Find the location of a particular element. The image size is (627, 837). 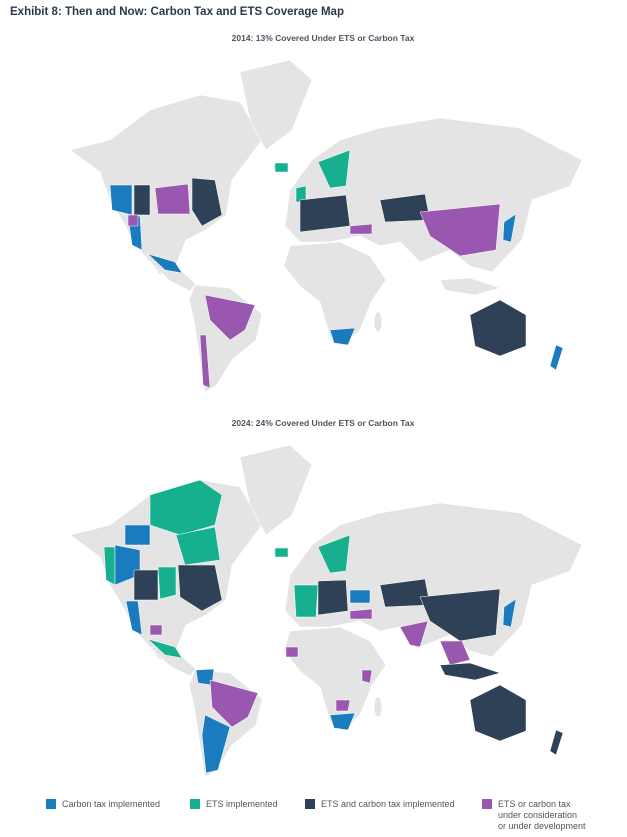

legend-label: ETS and carbon tax implemented is located at coordinates (388, 804).